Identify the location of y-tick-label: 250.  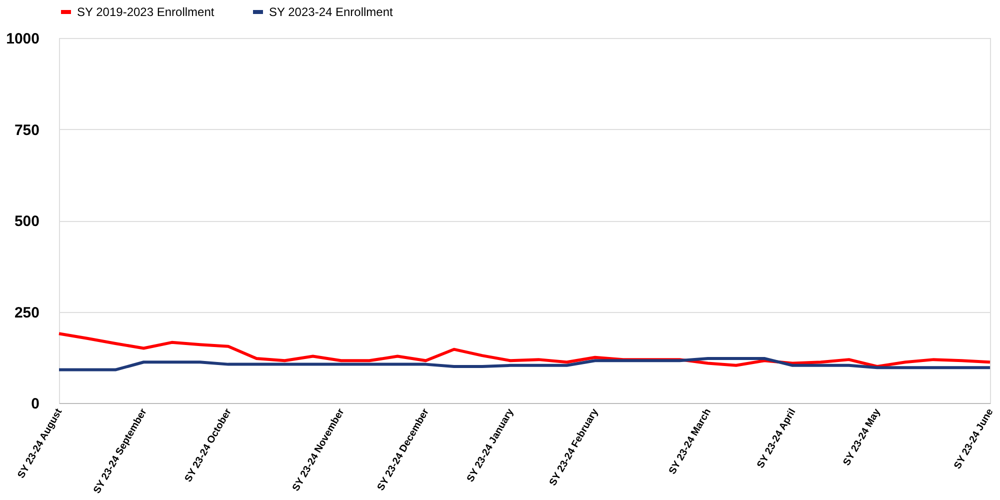
(27, 313).